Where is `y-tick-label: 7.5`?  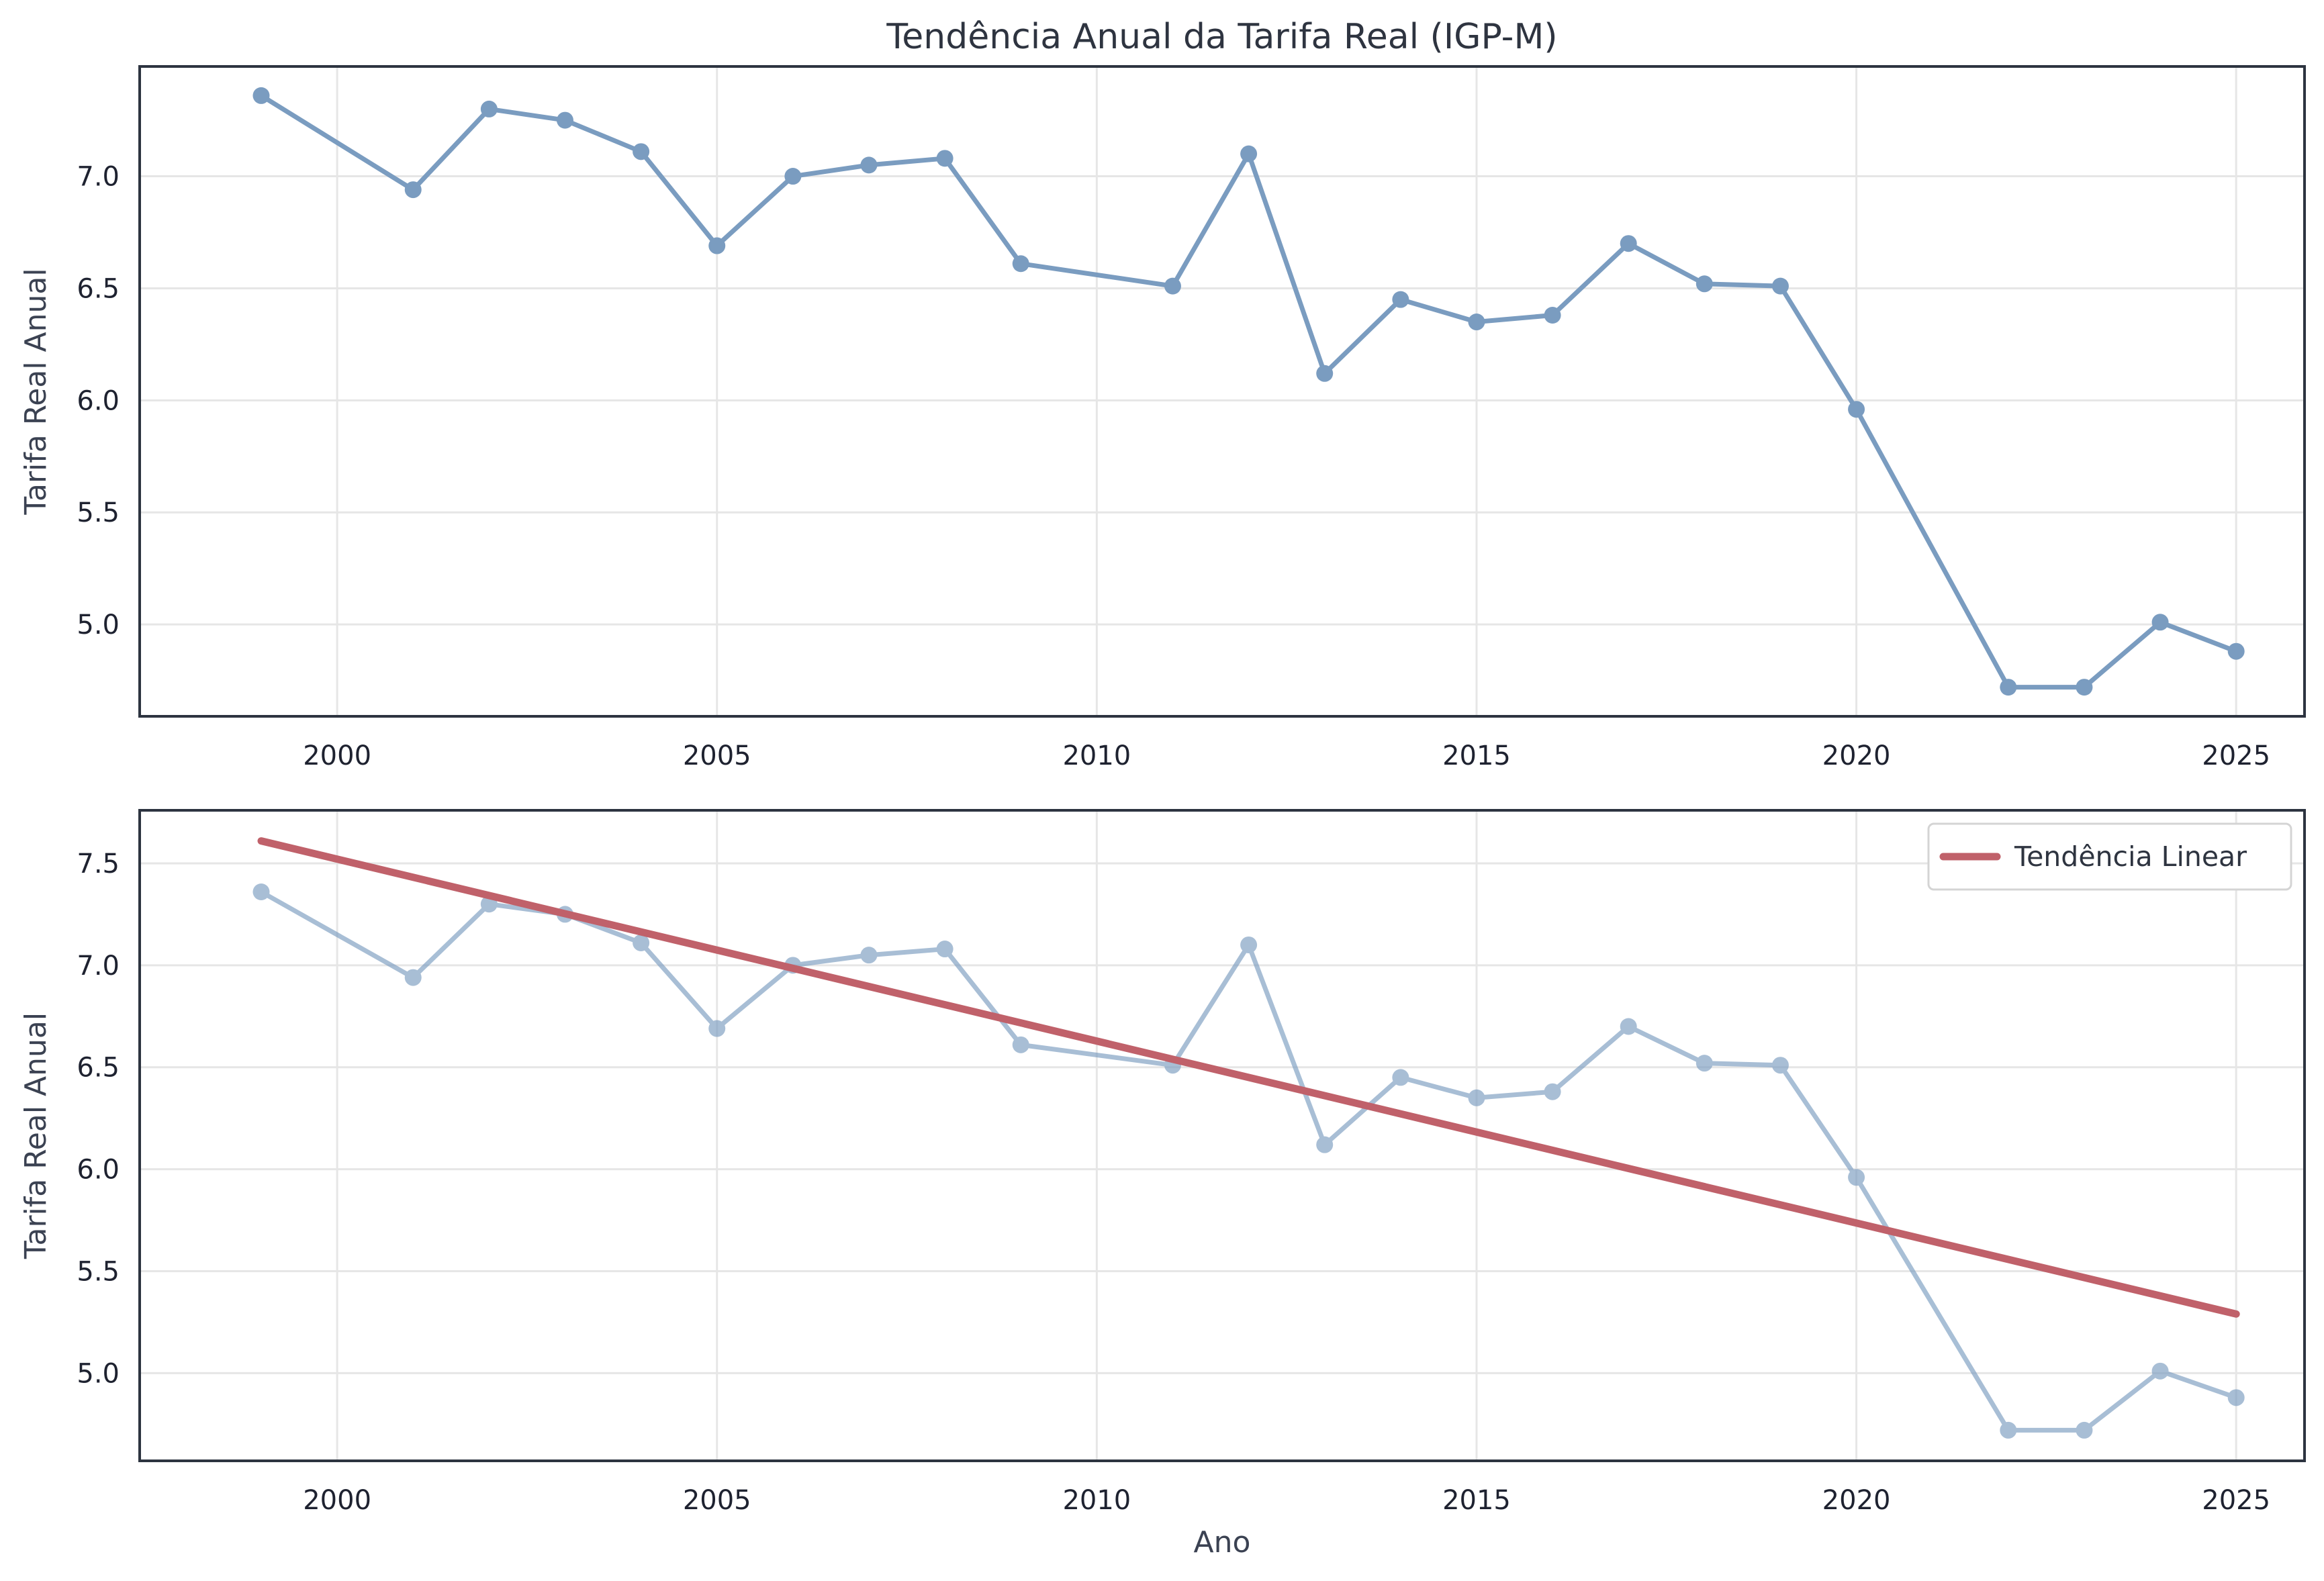
y-tick-label: 7.5 is located at coordinates (98, 864).